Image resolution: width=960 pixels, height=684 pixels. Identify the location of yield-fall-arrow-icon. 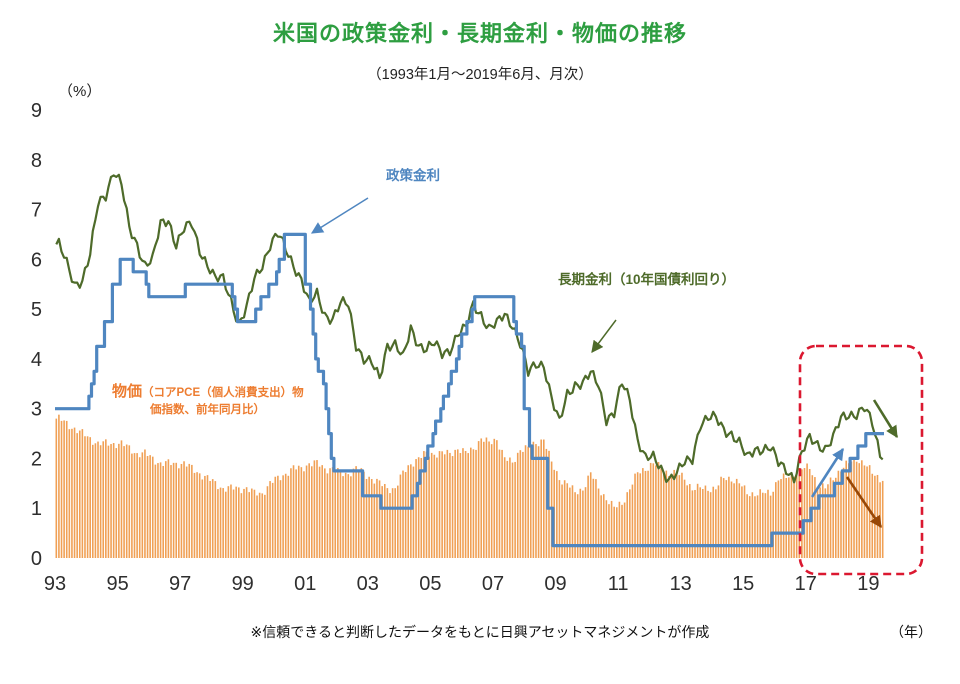
(885, 419).